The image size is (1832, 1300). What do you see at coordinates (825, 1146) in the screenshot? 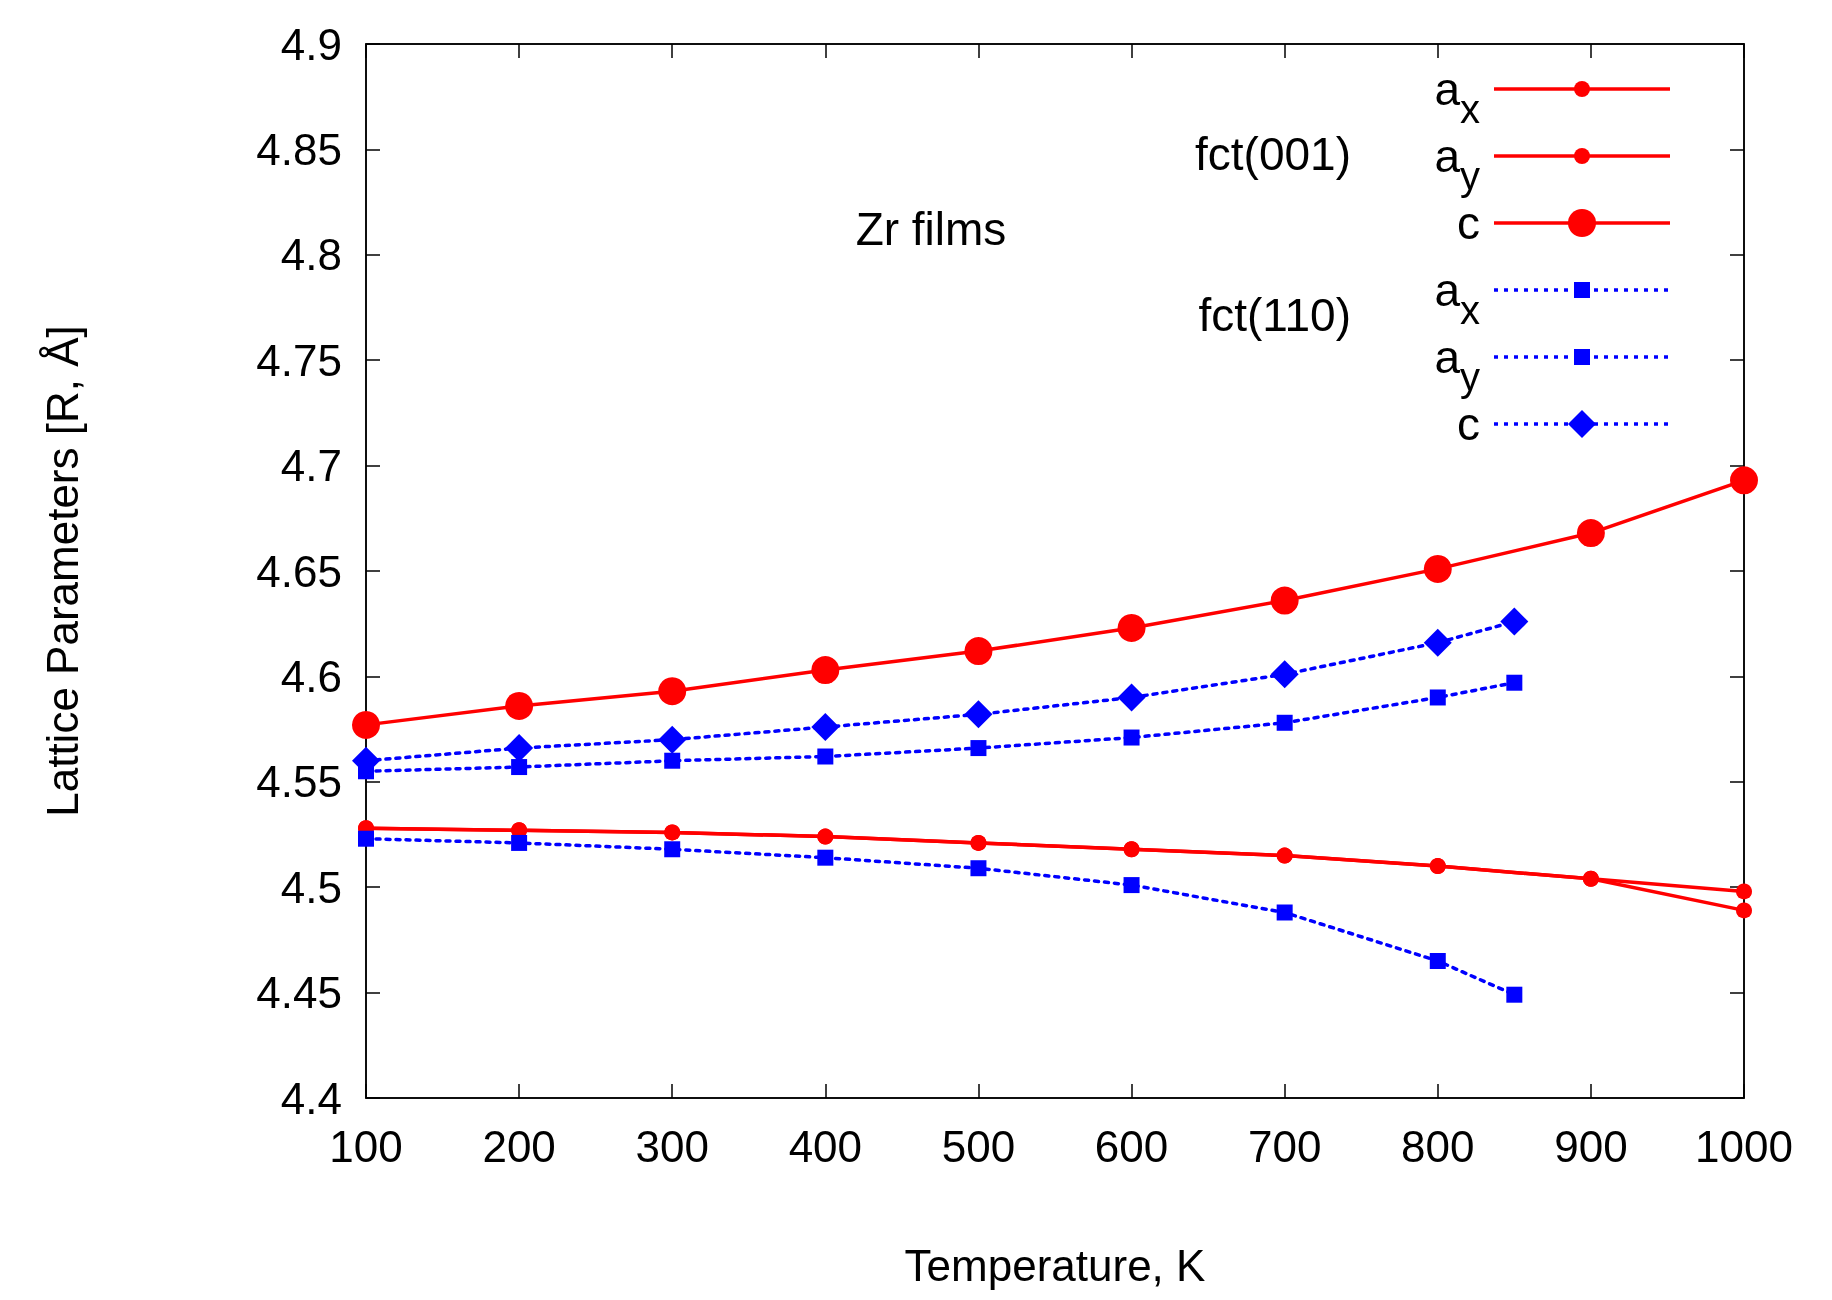
I see `x-tick-label: 400` at bounding box center [825, 1146].